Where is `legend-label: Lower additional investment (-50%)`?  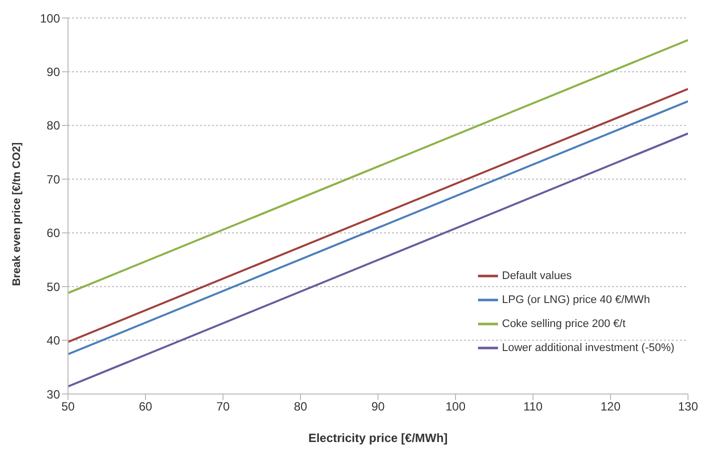
legend-label: Lower additional investment (-50%) is located at coordinates (588, 348).